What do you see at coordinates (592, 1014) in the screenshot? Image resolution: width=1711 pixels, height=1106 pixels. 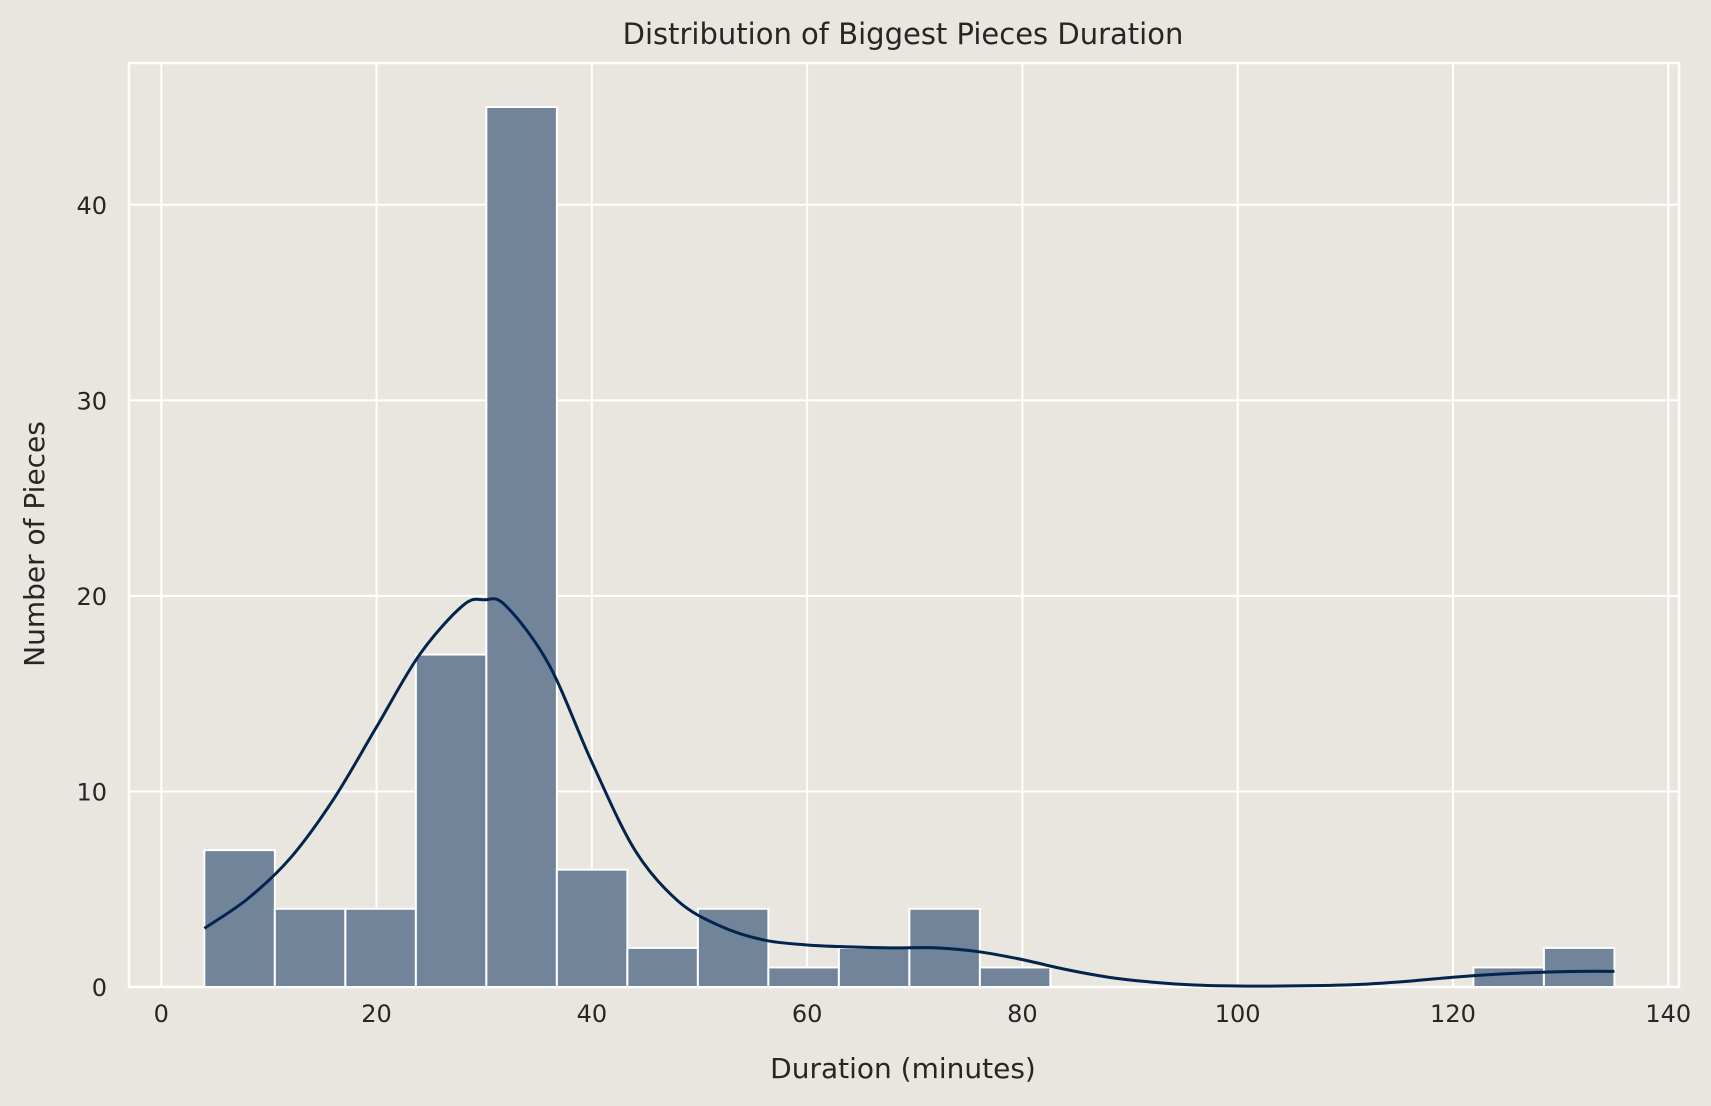 I see `x-tick-label: 40` at bounding box center [592, 1014].